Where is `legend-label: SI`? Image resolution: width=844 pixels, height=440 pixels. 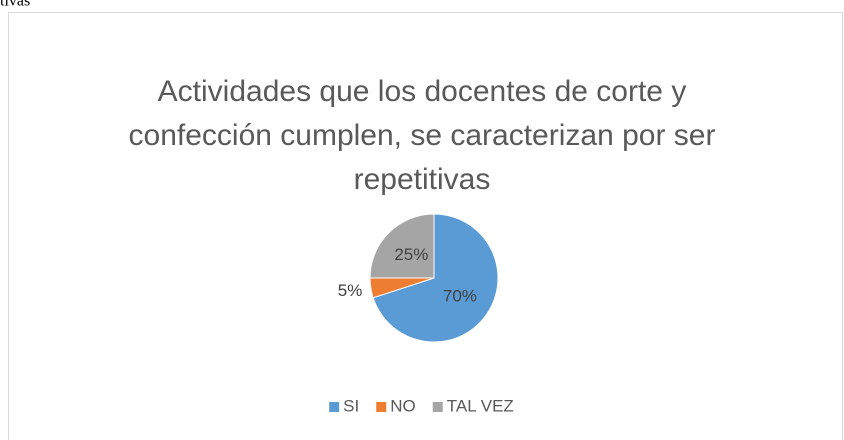 legend-label: SI is located at coordinates (351, 405).